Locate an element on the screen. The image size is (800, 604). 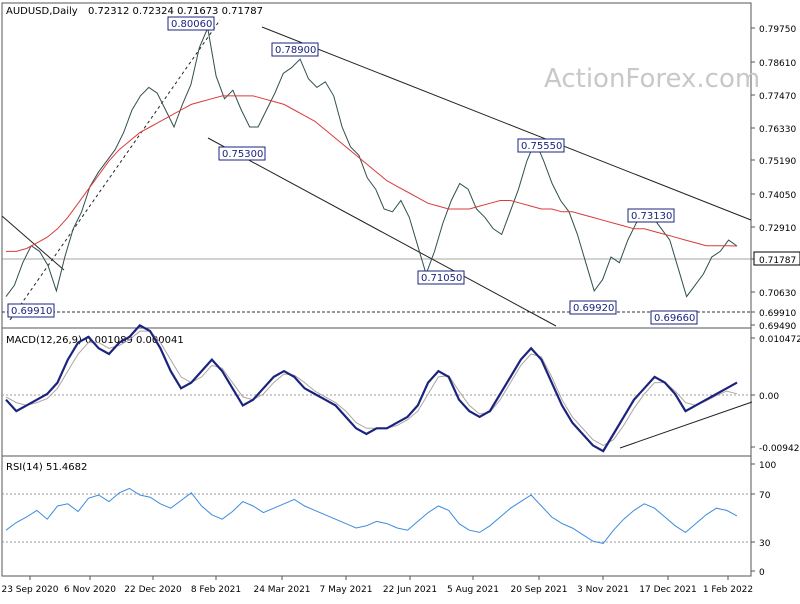
x-tick-label: 17 Dec 2021 is located at coordinates (668, 590).